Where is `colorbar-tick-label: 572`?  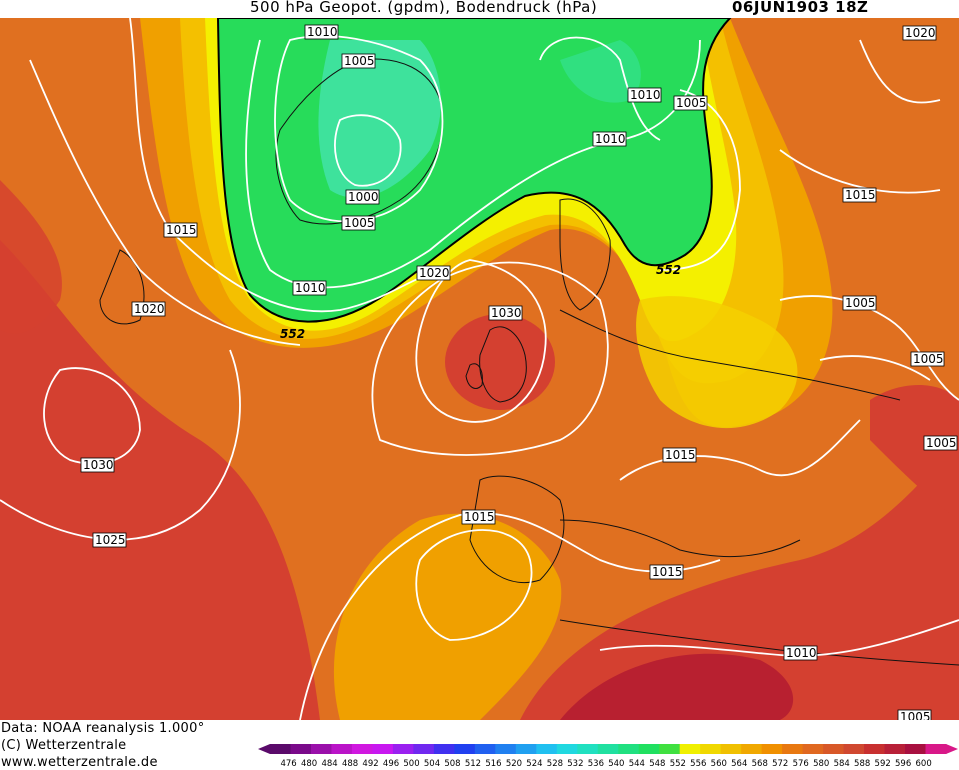 colorbar-tick-label: 572 is located at coordinates (780, 764).